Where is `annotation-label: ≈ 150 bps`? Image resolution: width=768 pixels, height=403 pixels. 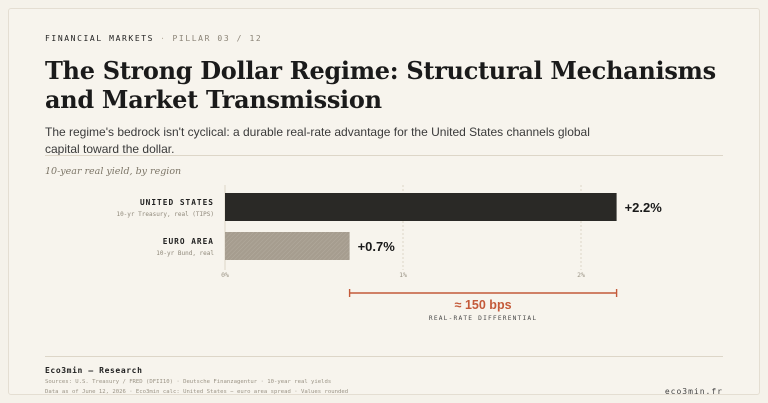
annotation-label: ≈ 150 bps is located at coordinates (483, 305).